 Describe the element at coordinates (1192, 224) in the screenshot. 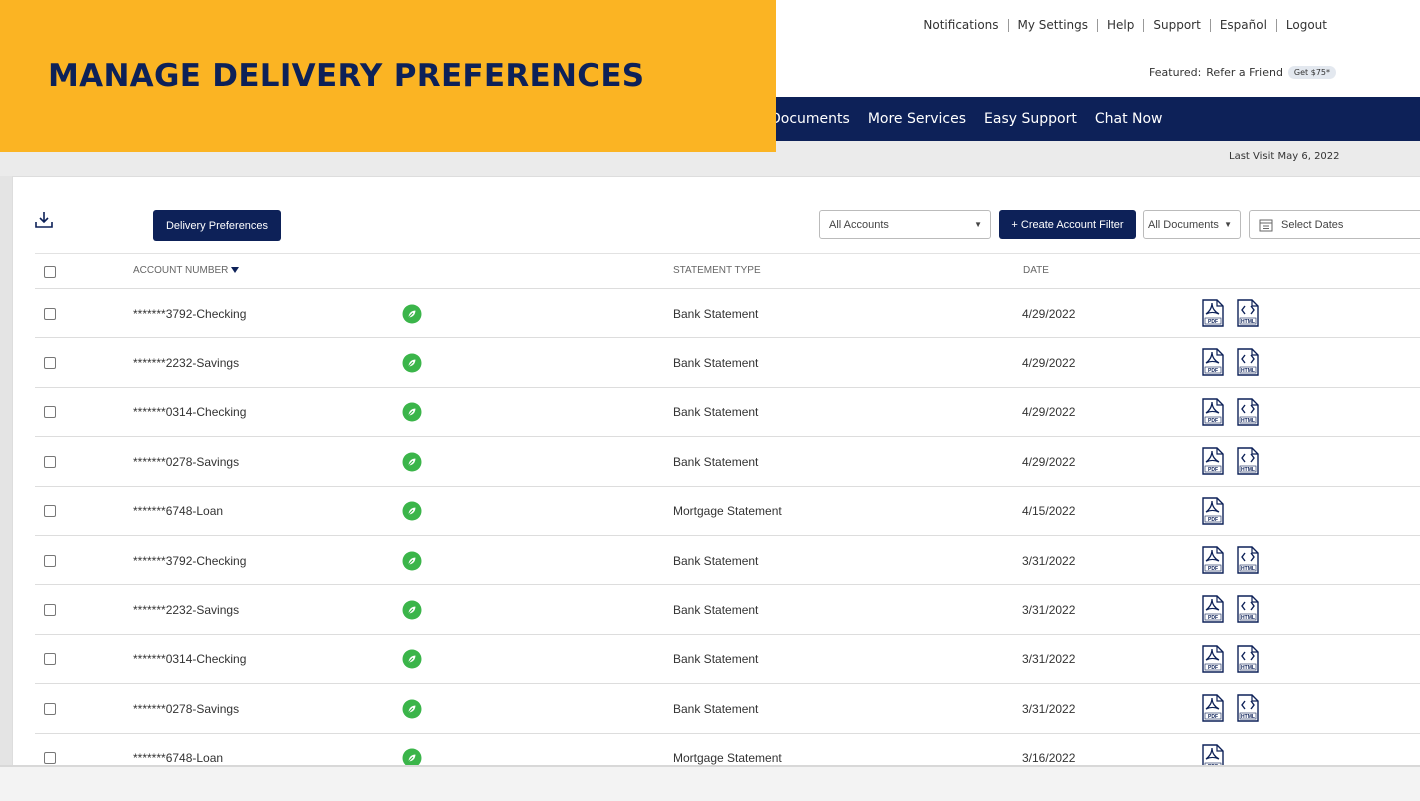

I see `documents-select: All Documents ▼` at that location.